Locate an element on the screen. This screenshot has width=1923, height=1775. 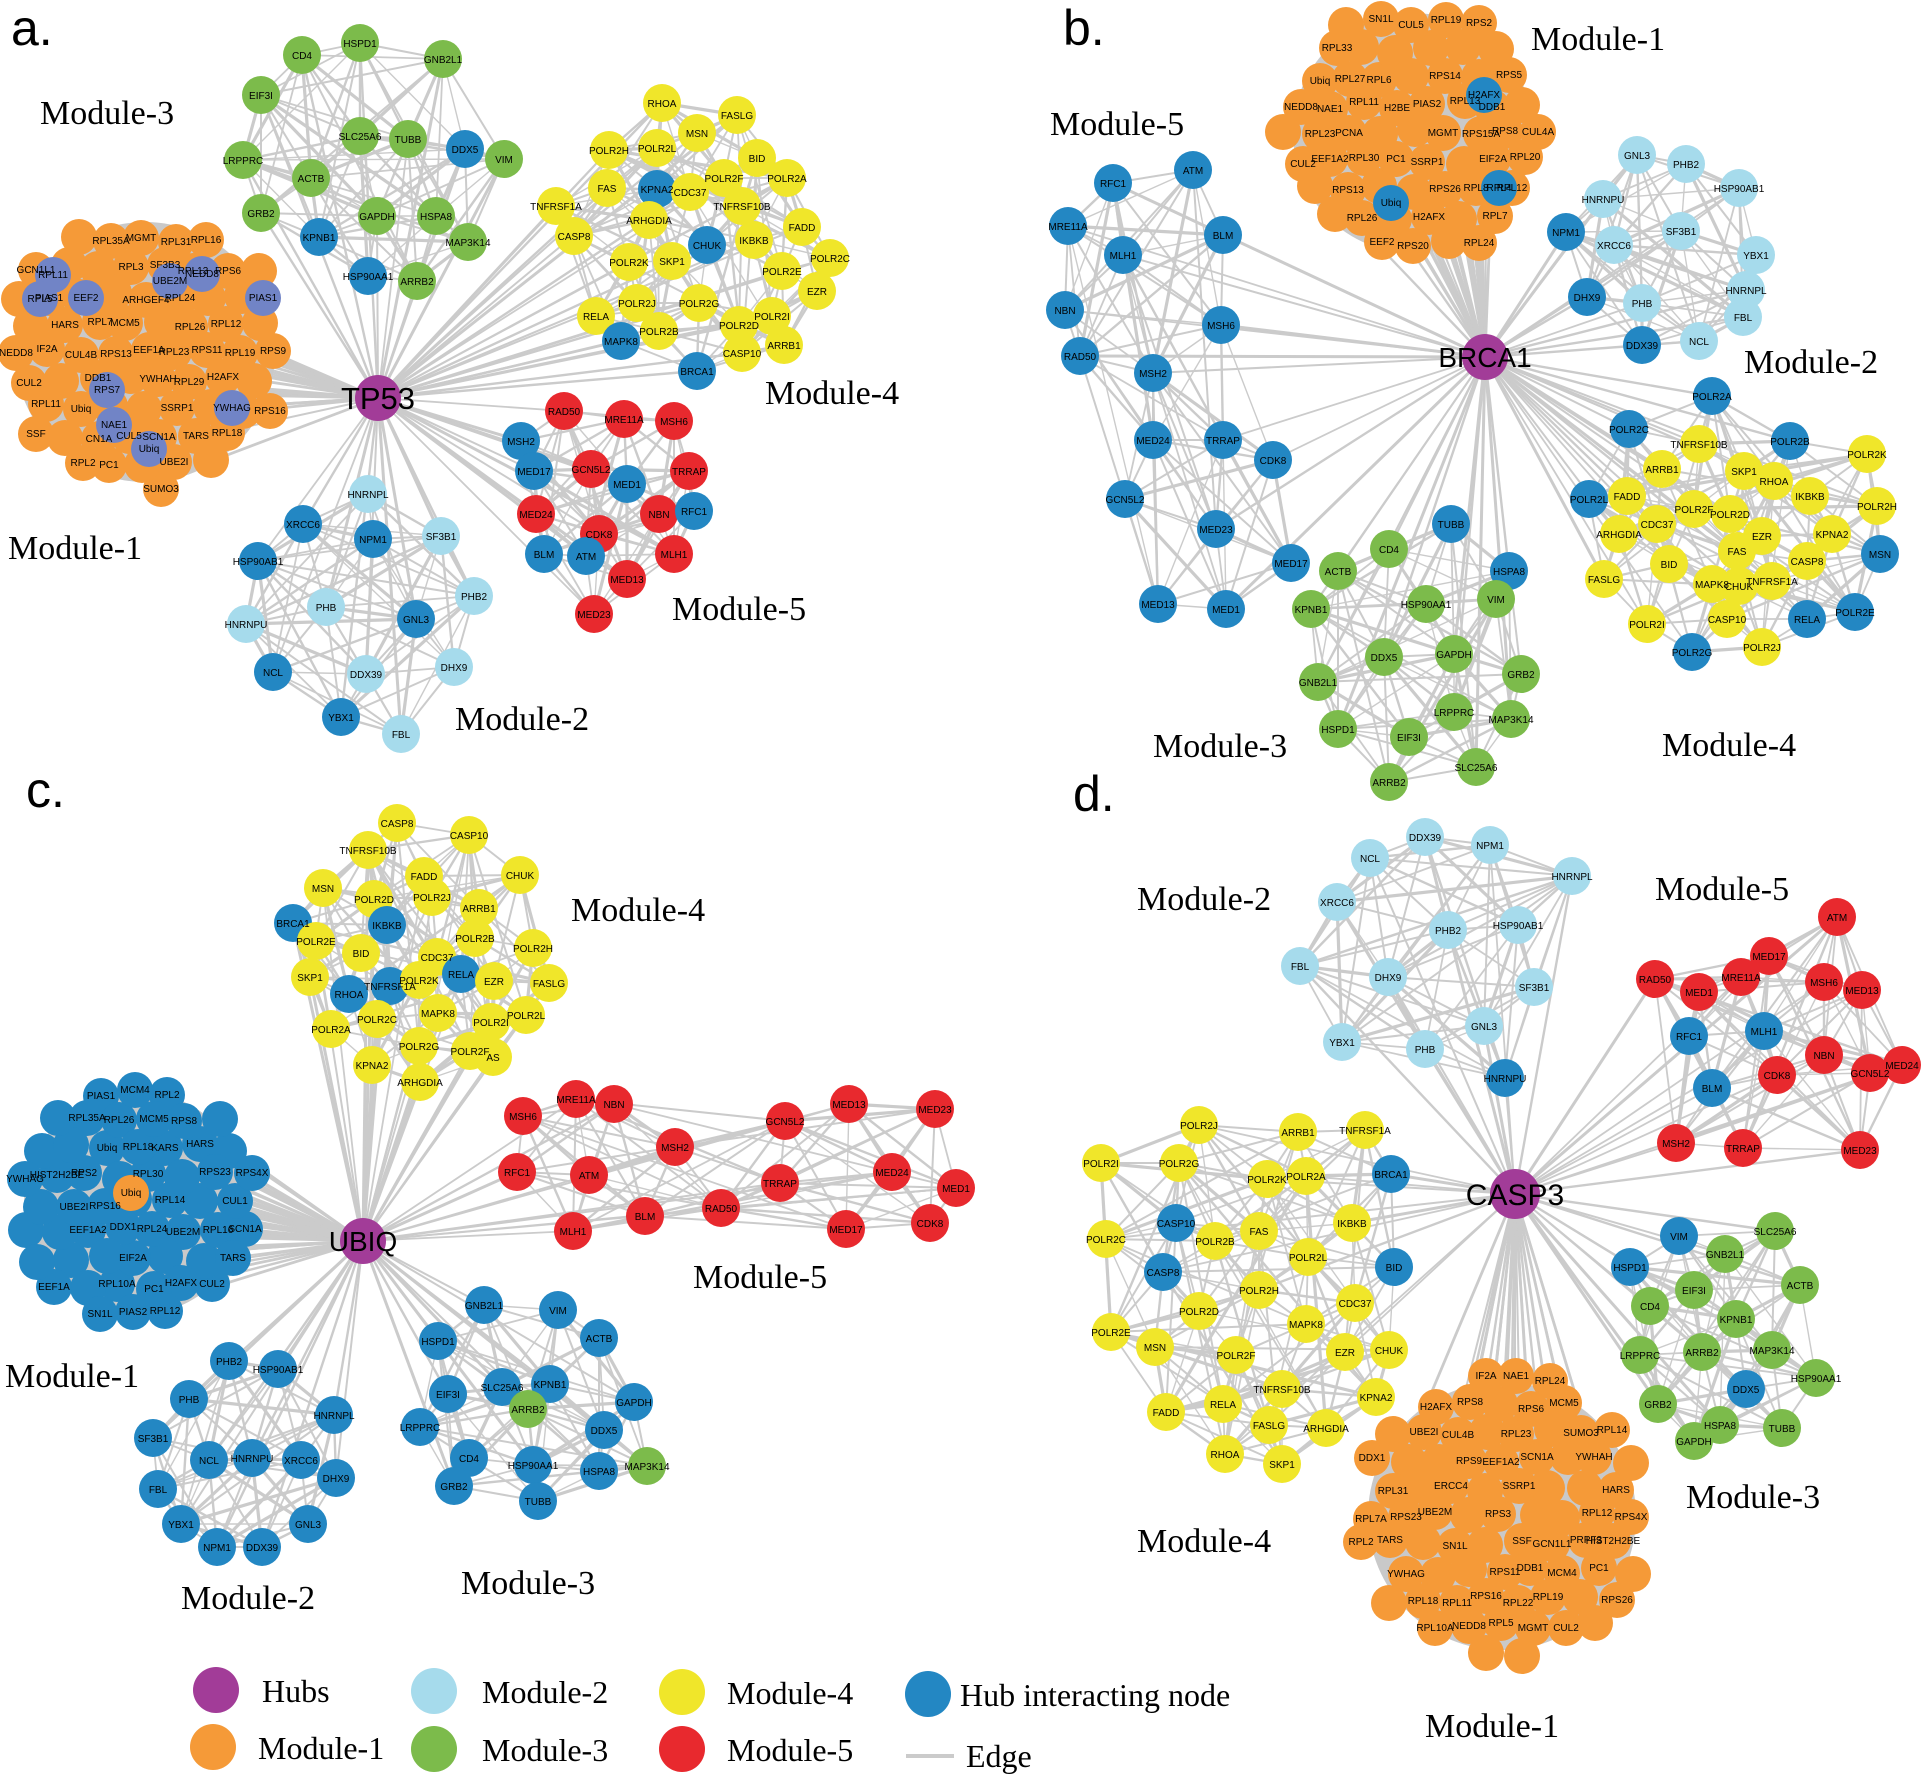
svg-text: PC1 is located at coordinates (1396, 159).